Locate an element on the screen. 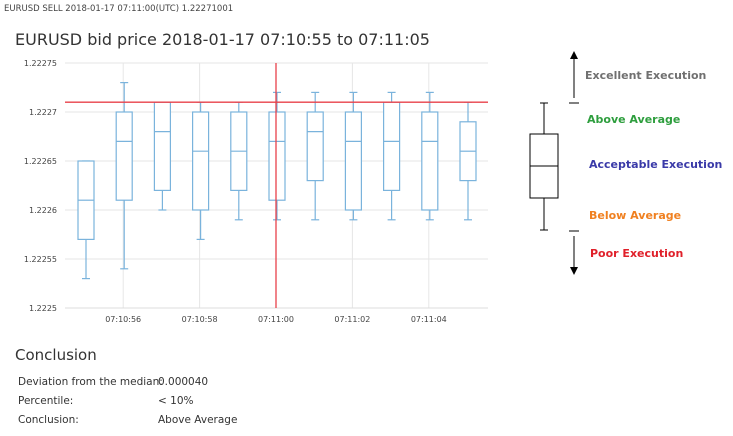  conclusion-label: Conclusion: is located at coordinates (48, 420).